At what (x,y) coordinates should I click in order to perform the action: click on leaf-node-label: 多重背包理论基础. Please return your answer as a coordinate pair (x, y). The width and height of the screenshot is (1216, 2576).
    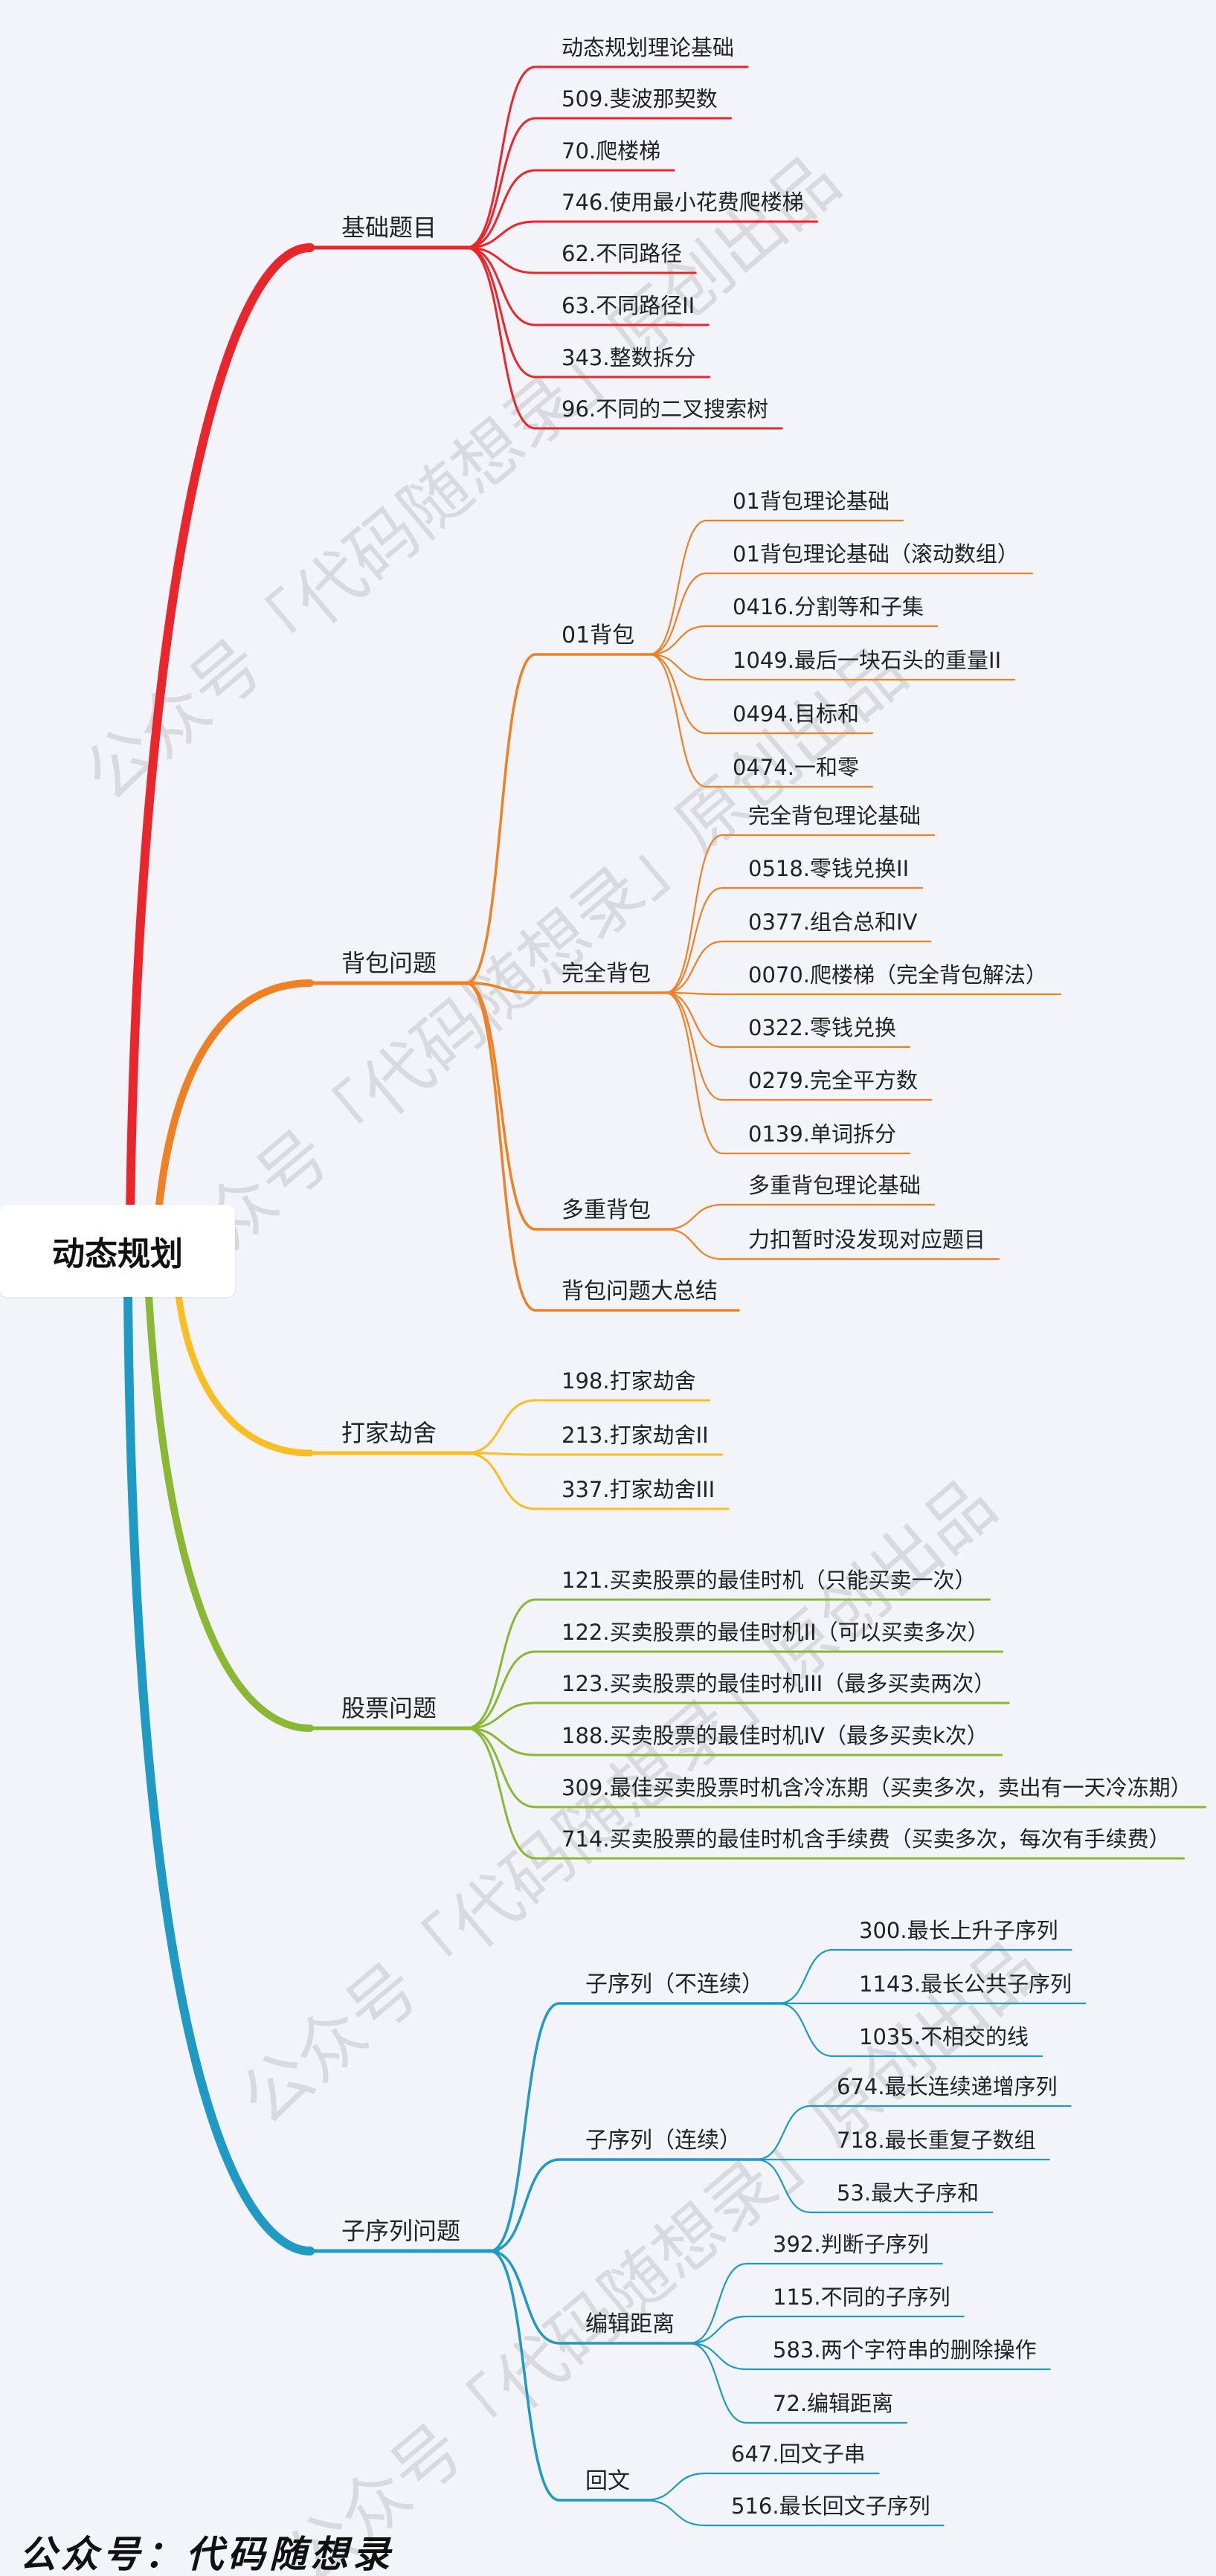
    Looking at the image, I should click on (835, 1185).